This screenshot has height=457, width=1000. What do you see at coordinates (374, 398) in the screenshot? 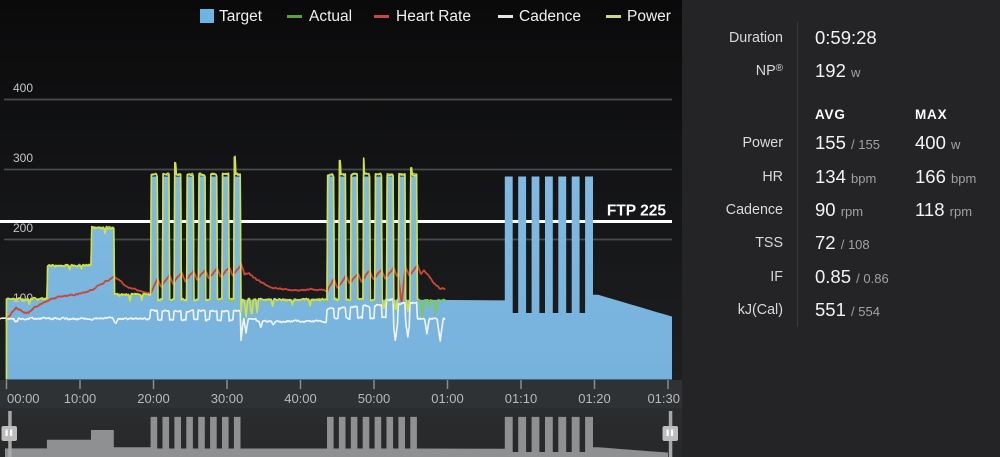
I see `svg-text: 50:00` at bounding box center [374, 398].